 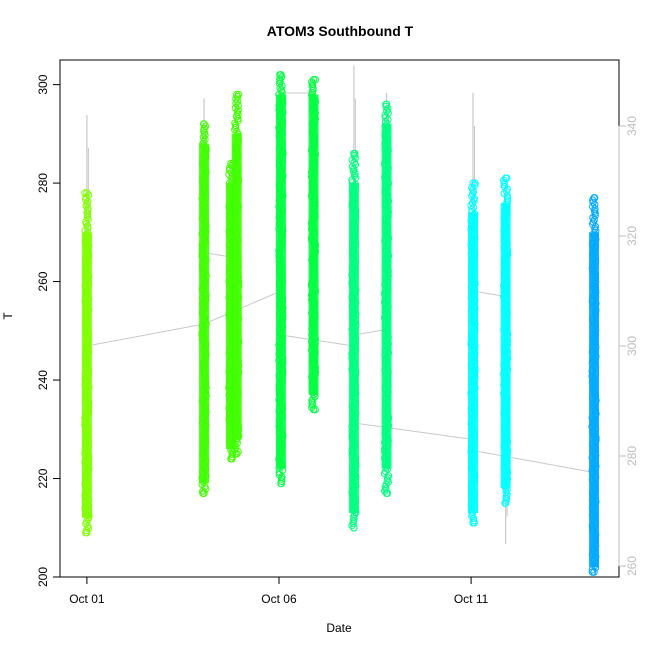 What do you see at coordinates (48, 330) in the screenshot?
I see `y-axis-left: 200 220 240 260 280 300` at bounding box center [48, 330].